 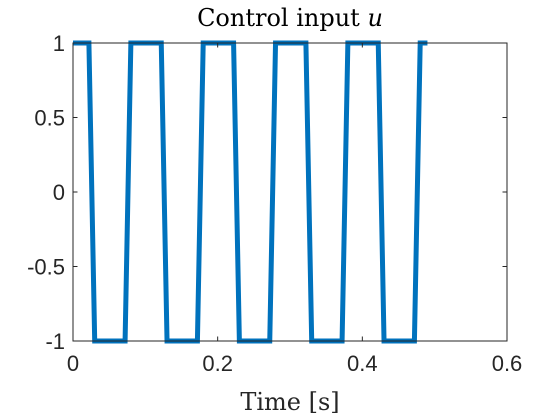 I want to click on x-axis-label: Time [s], so click(x=289, y=402).